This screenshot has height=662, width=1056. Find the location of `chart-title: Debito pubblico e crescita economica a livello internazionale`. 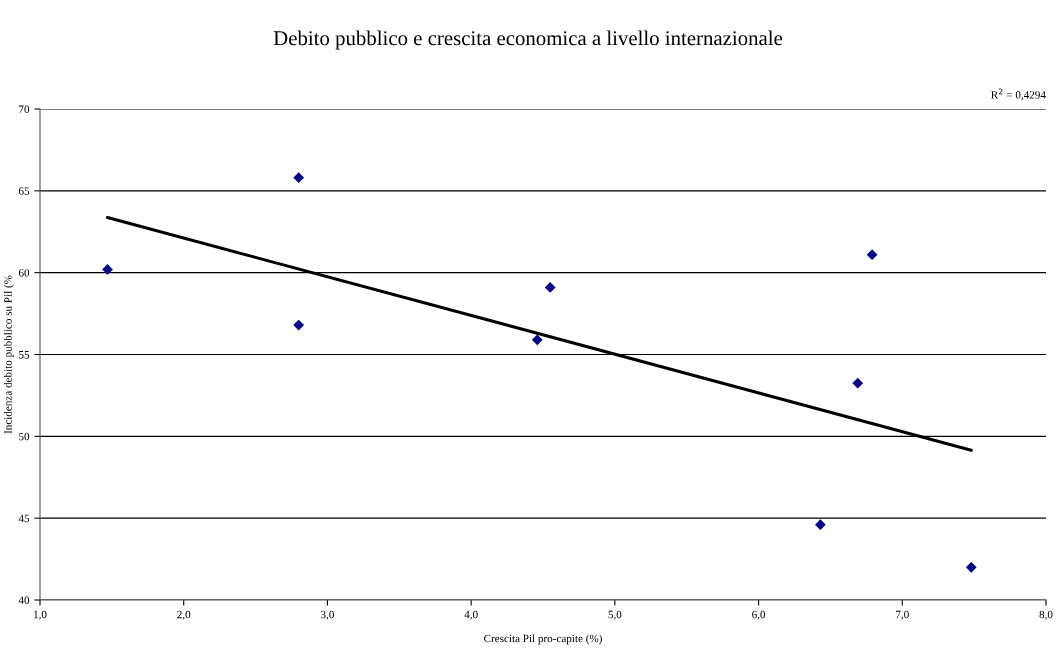

chart-title: Debito pubblico e crescita economica a livello internazionale is located at coordinates (528, 40).